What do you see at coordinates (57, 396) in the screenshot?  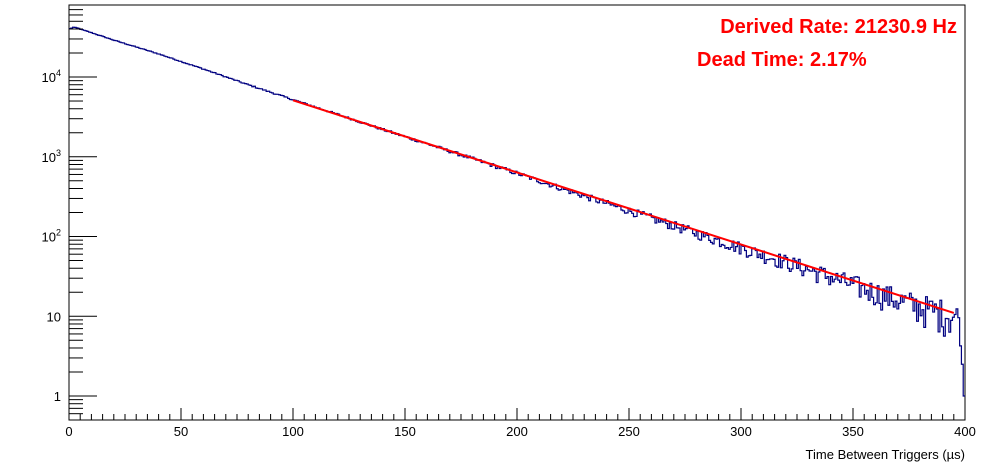 I see `y-tick-label: 1` at bounding box center [57, 396].